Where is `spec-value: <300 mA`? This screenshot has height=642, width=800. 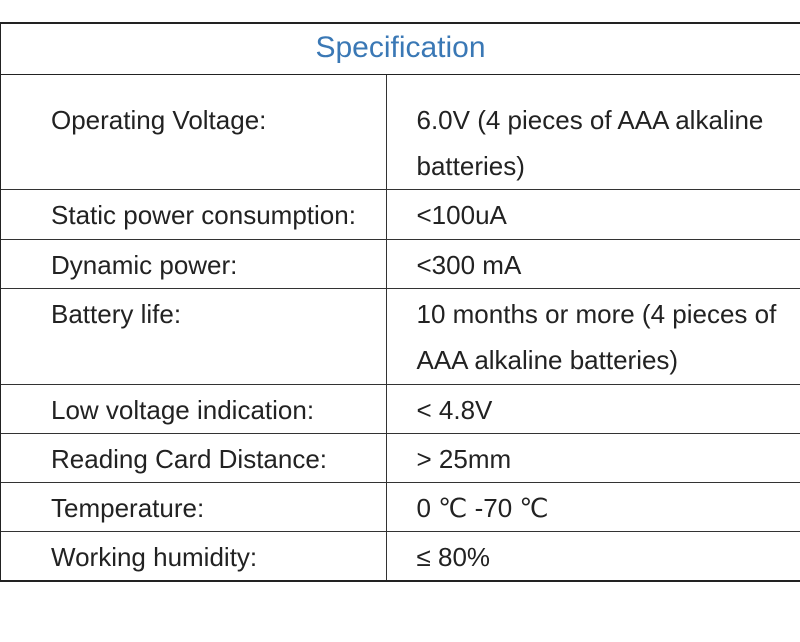 spec-value: <300 mA is located at coordinates (593, 264).